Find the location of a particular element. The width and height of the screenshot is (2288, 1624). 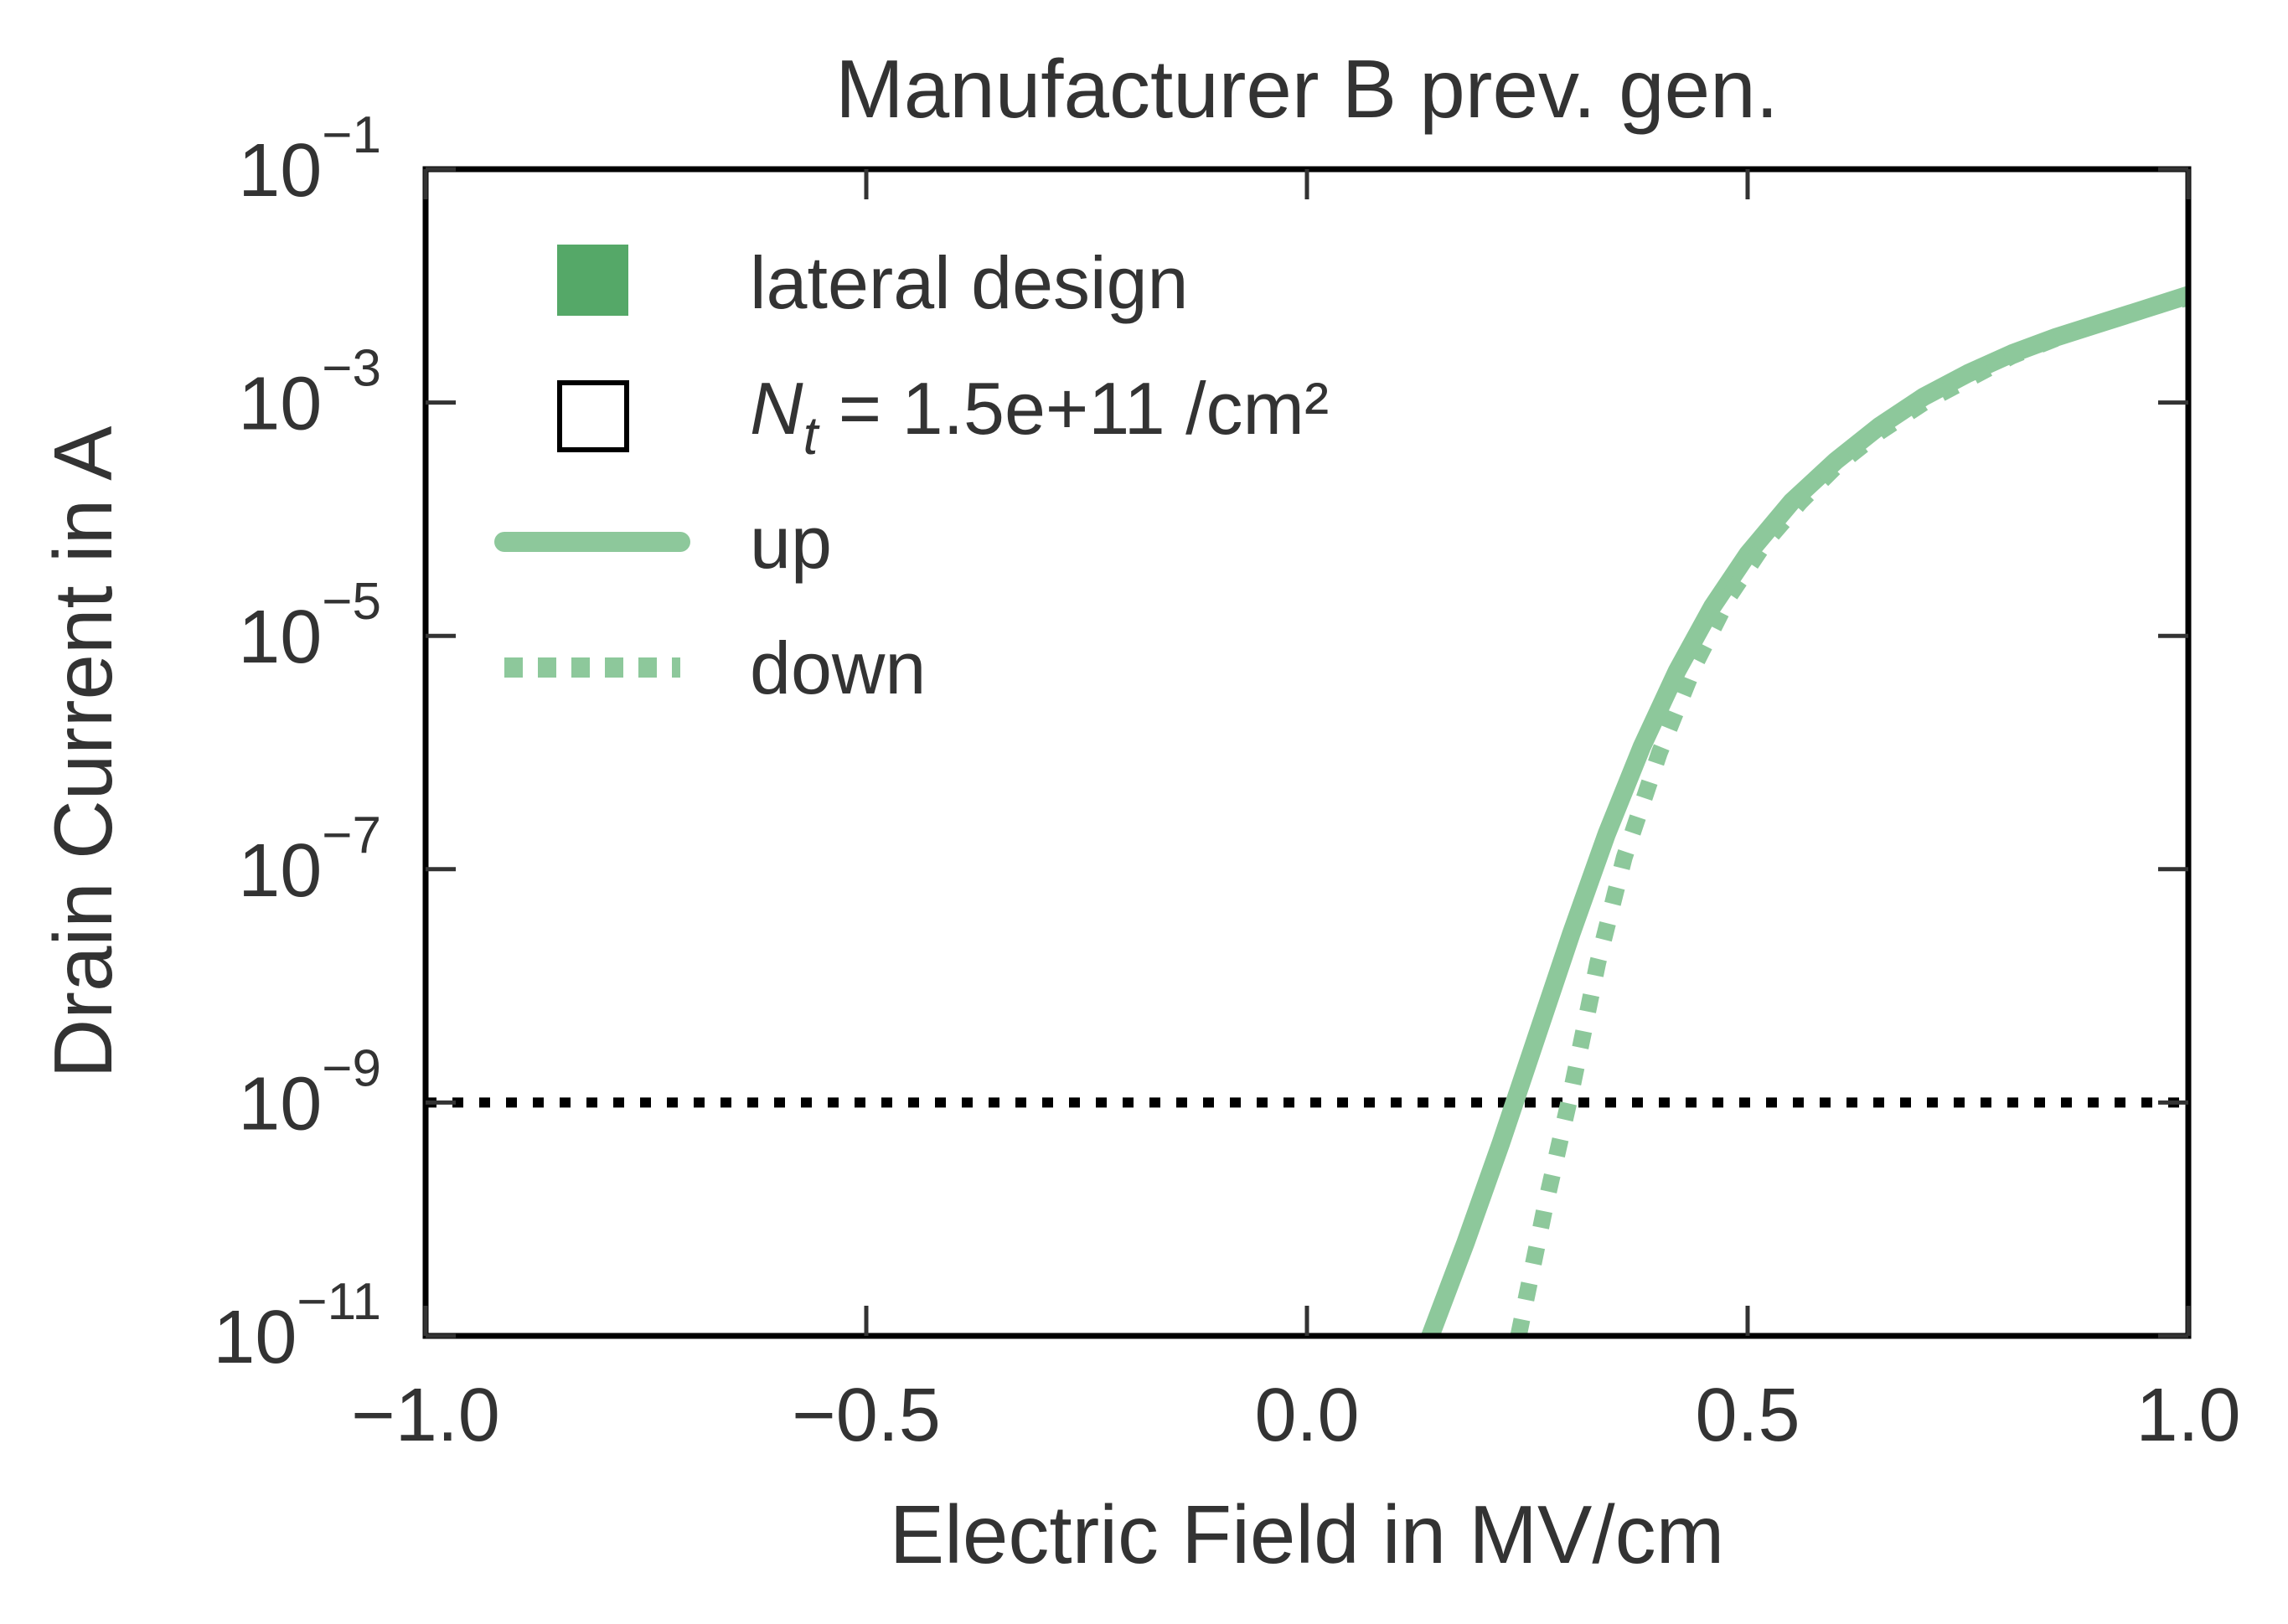

y-tick-label: 10⁻⁷ is located at coordinates (309, 860).